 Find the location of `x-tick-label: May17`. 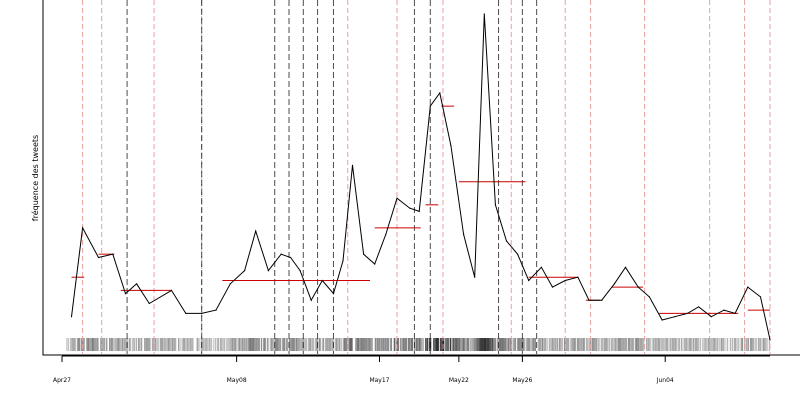

x-tick-label: May17 is located at coordinates (379, 380).